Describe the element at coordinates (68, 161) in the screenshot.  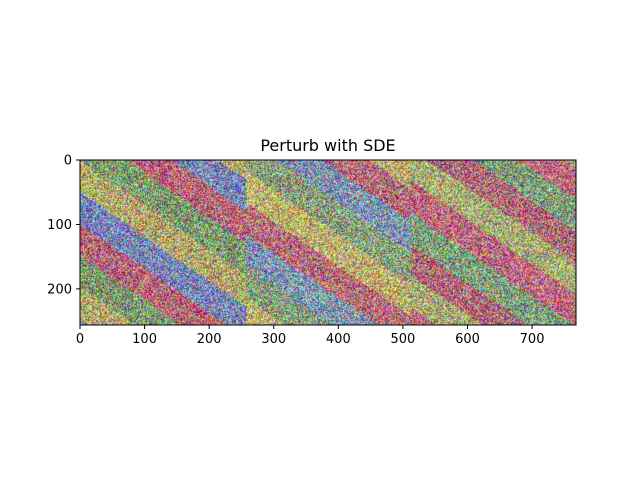
I see `y-tick-label: 0` at that location.